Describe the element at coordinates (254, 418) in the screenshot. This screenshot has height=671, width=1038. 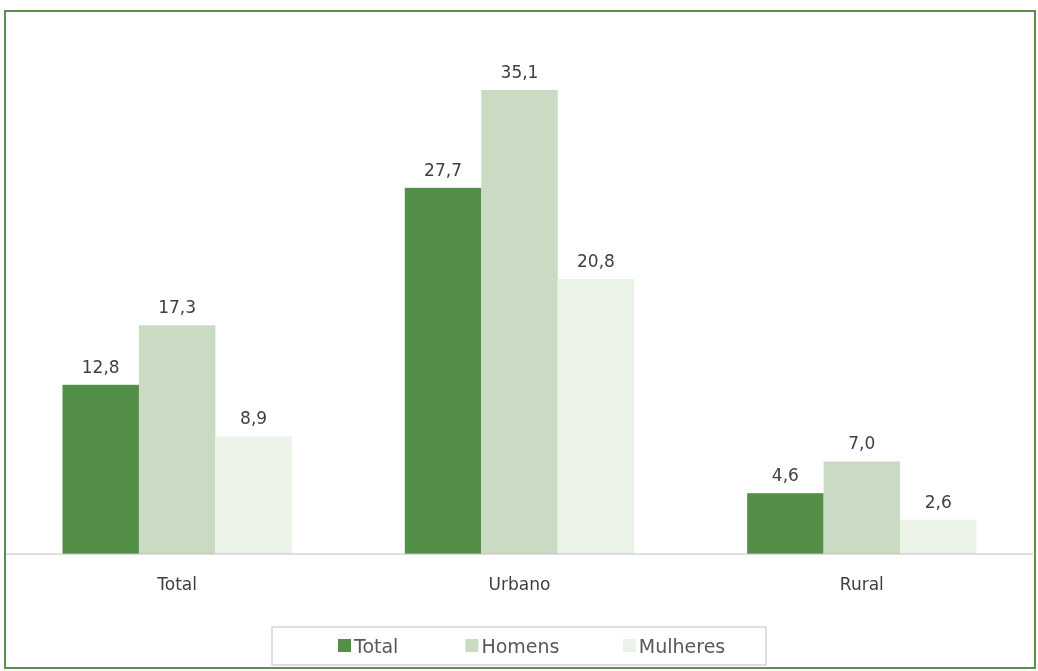
I see `data-label: 8,9` at that location.